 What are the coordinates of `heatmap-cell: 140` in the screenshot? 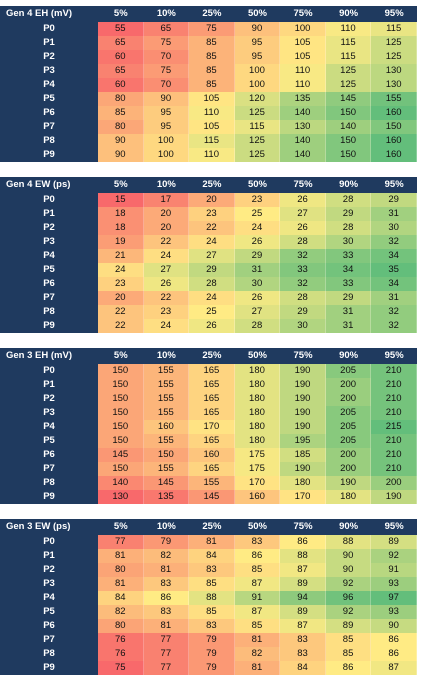 It's located at (303, 141).